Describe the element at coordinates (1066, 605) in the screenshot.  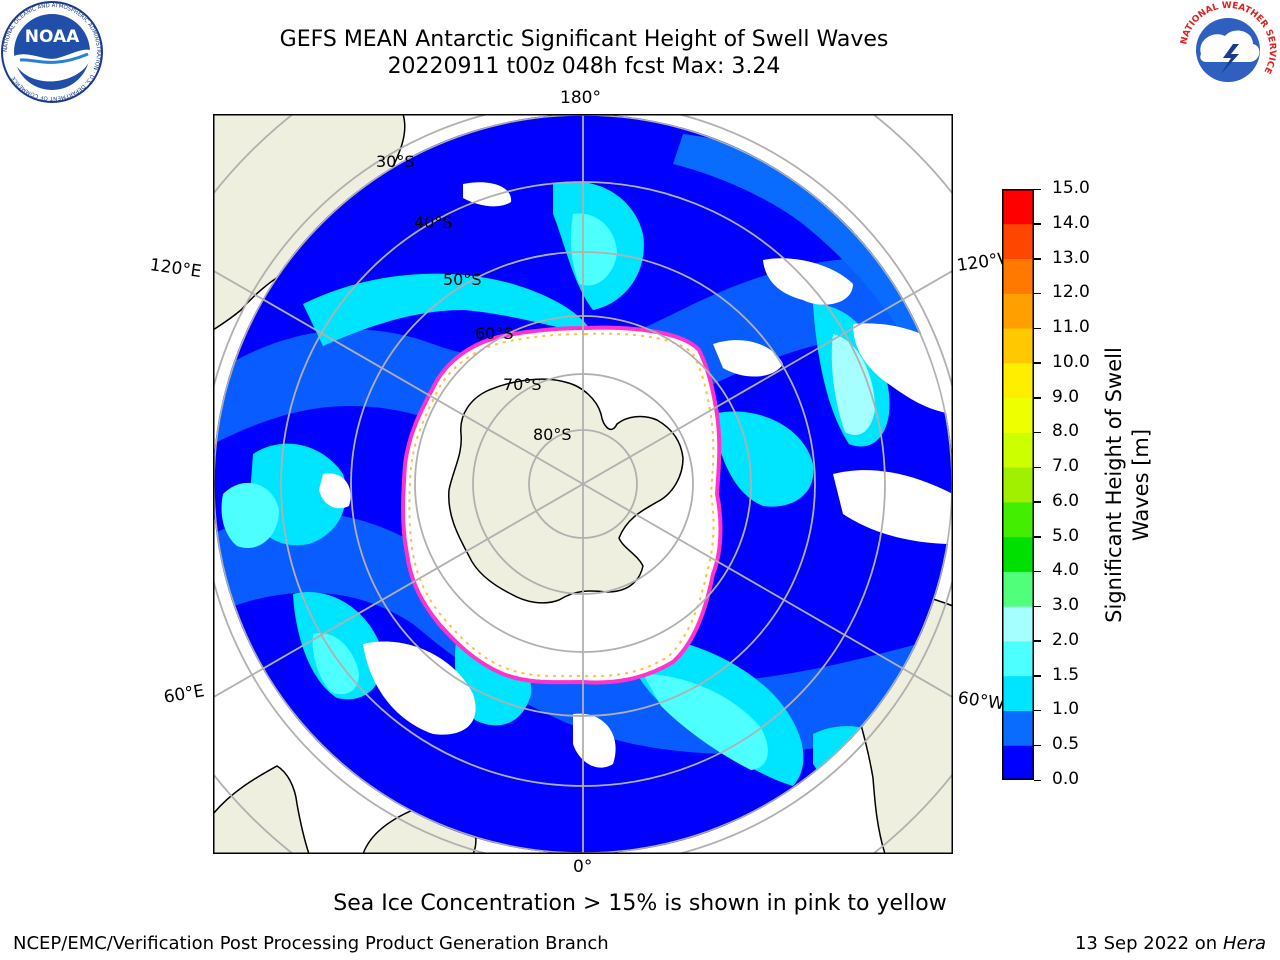
I see `colorbar-tick-label: 3.0` at that location.